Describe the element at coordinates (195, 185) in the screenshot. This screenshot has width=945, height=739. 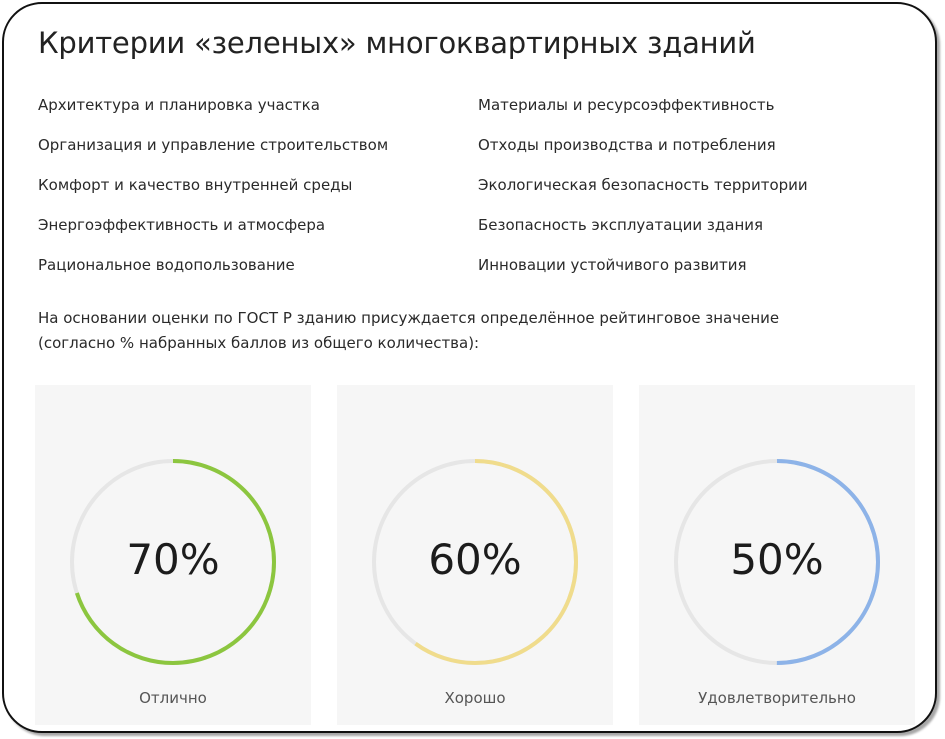
I see `criteria-item: Комфорт и качество внутренней среды` at that location.